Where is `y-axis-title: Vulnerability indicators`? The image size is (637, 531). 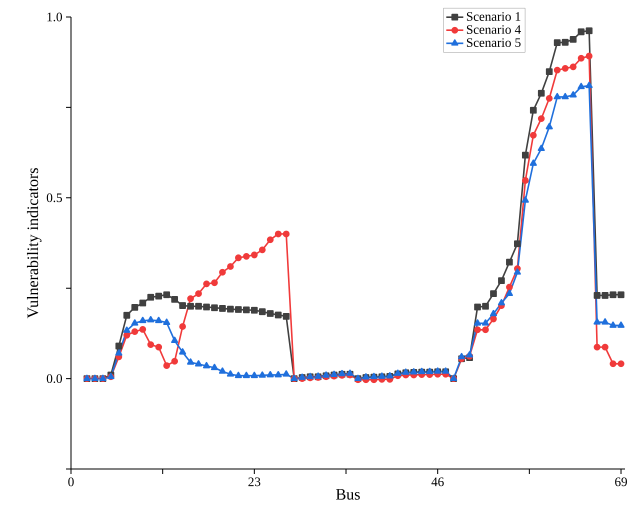
y-axis-title: Vulnerability indicators is located at coordinates (34, 243).